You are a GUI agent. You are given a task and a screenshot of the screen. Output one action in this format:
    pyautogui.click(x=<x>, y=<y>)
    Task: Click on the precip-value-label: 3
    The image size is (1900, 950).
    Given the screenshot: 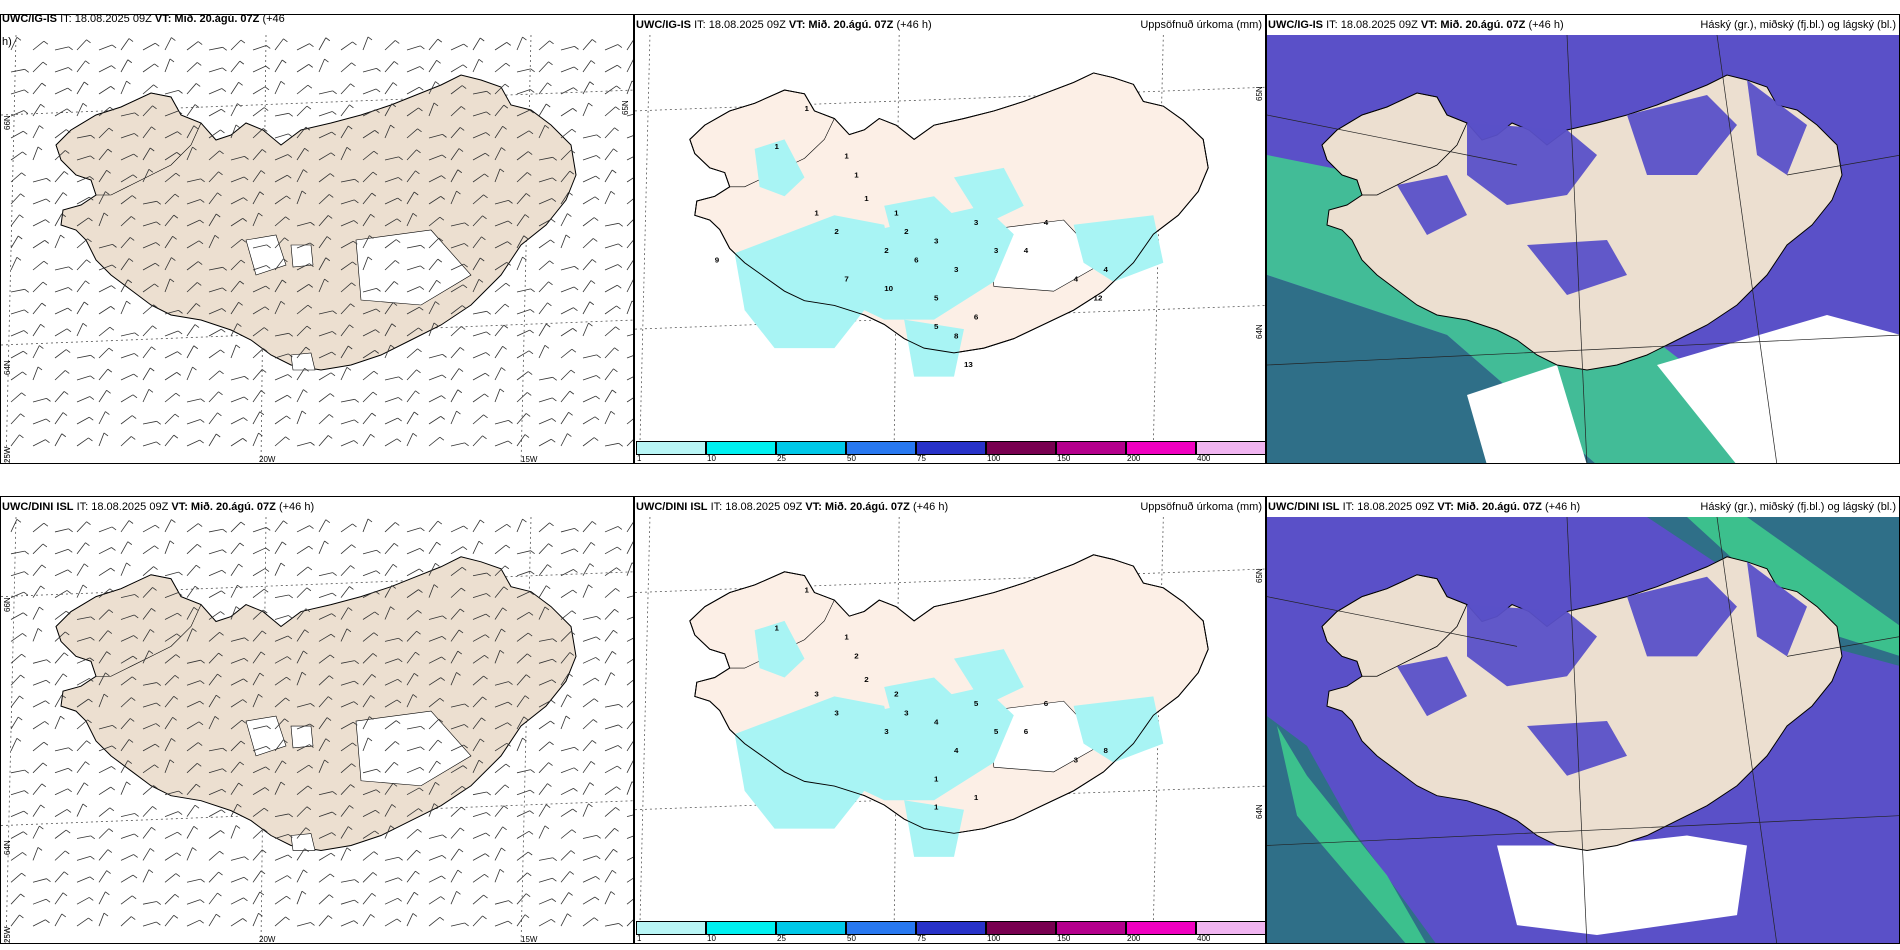 What is the action you would take?
    pyautogui.click(x=886, y=731)
    